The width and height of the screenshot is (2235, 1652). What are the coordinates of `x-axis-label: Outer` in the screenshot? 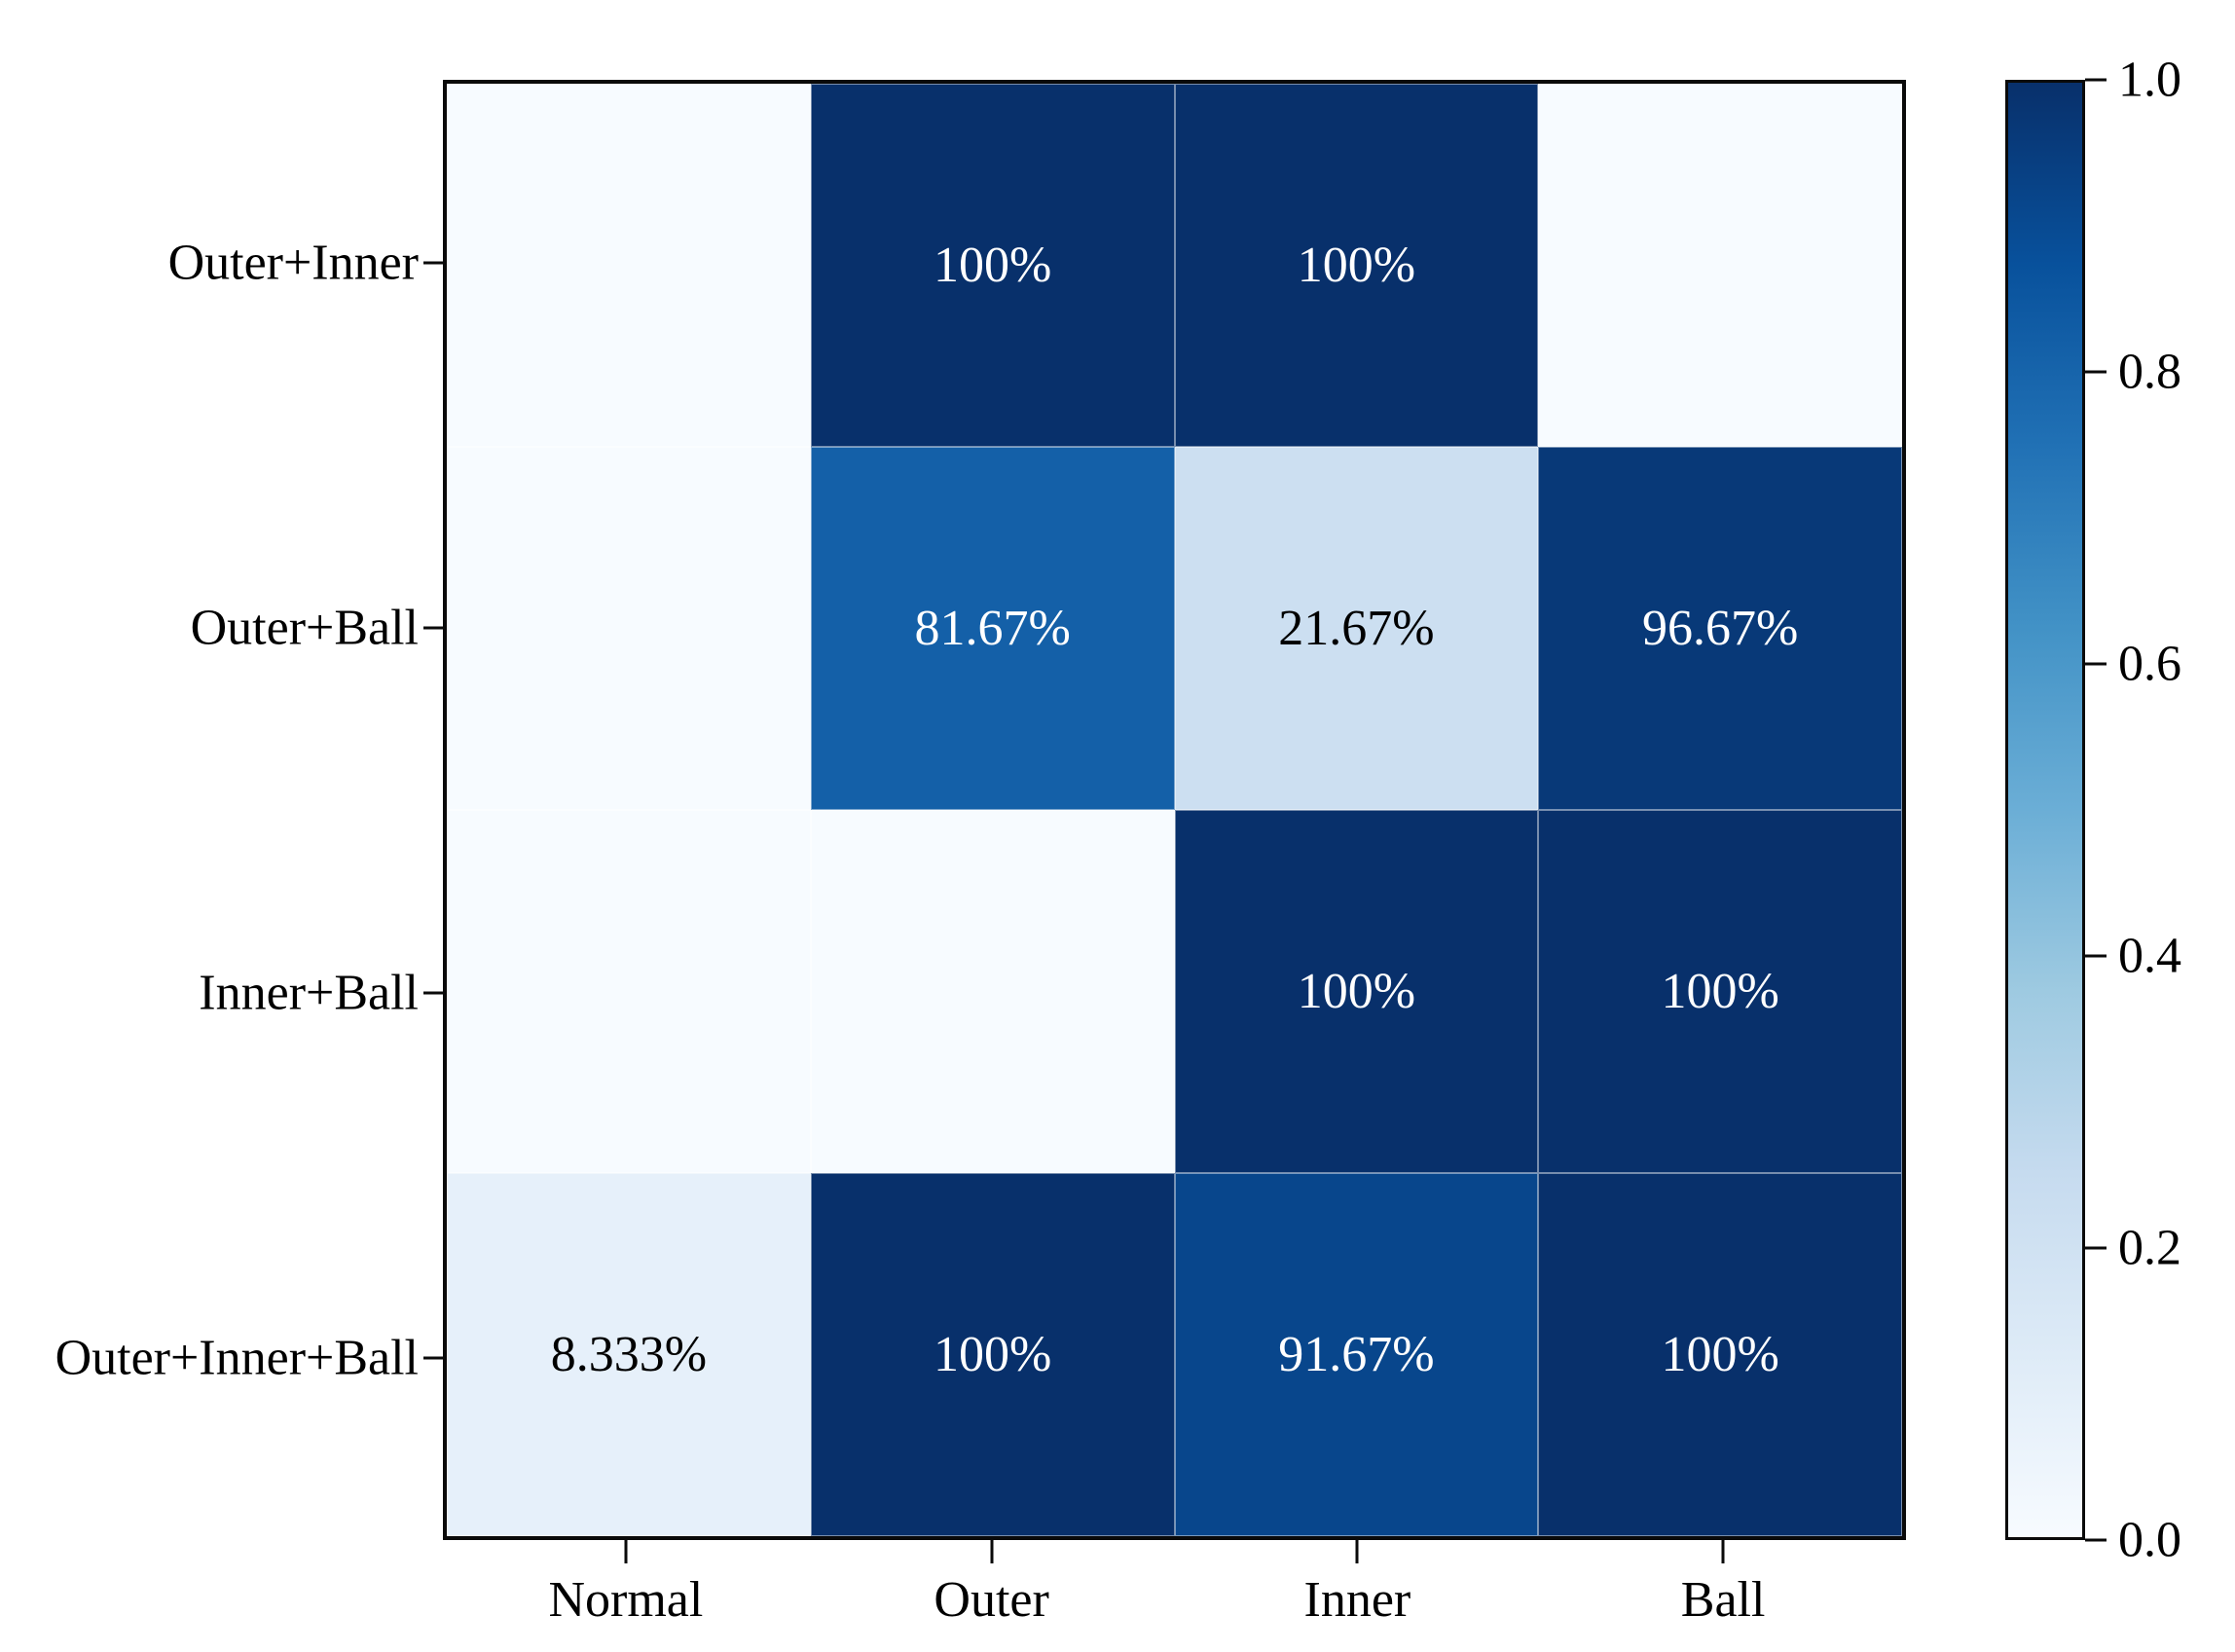 It's located at (992, 1600).